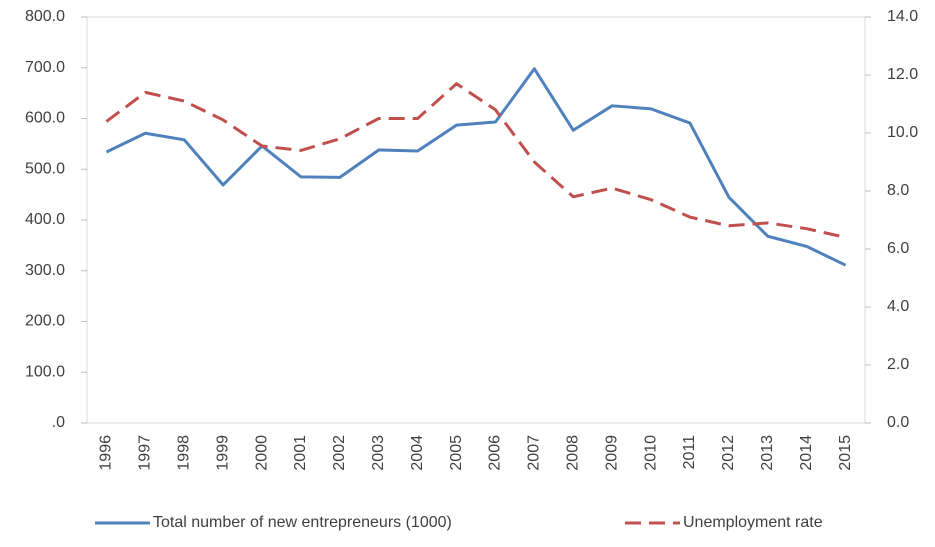 This screenshot has width=935, height=547. What do you see at coordinates (45, 168) in the screenshot?
I see `y-tick-label: 500.0` at bounding box center [45, 168].